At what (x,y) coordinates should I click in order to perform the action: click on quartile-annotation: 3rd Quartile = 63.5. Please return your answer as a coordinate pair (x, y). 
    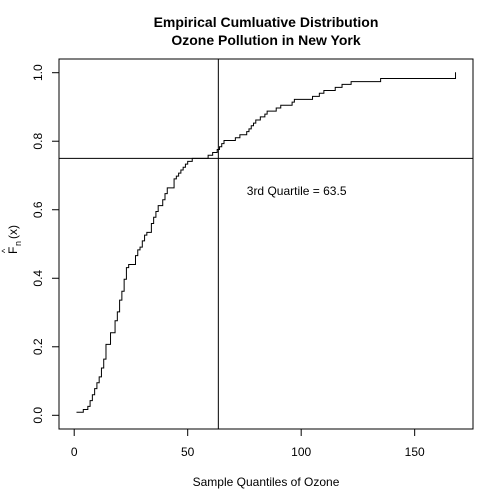
    Looking at the image, I should click on (297, 191).